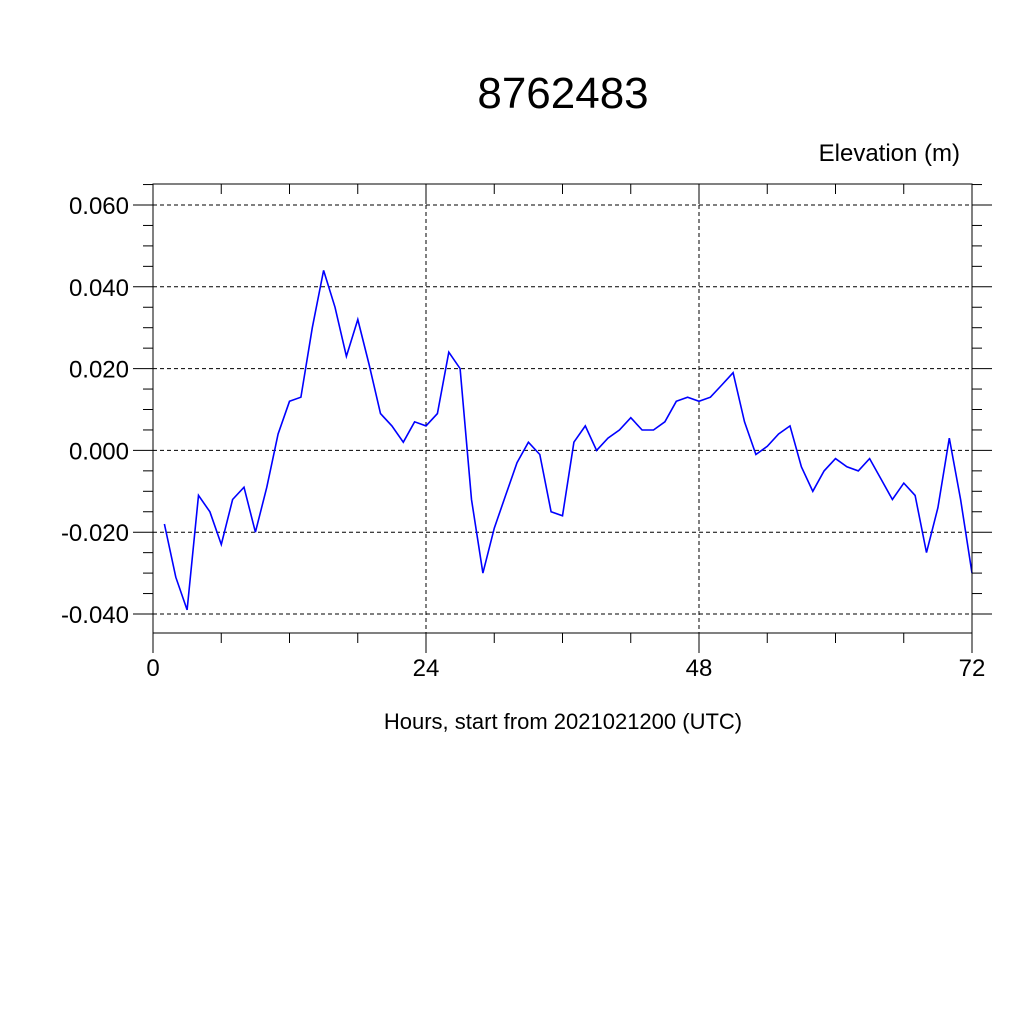  Describe the element at coordinates (426, 668) in the screenshot. I see `x-tick-label: 24` at that location.